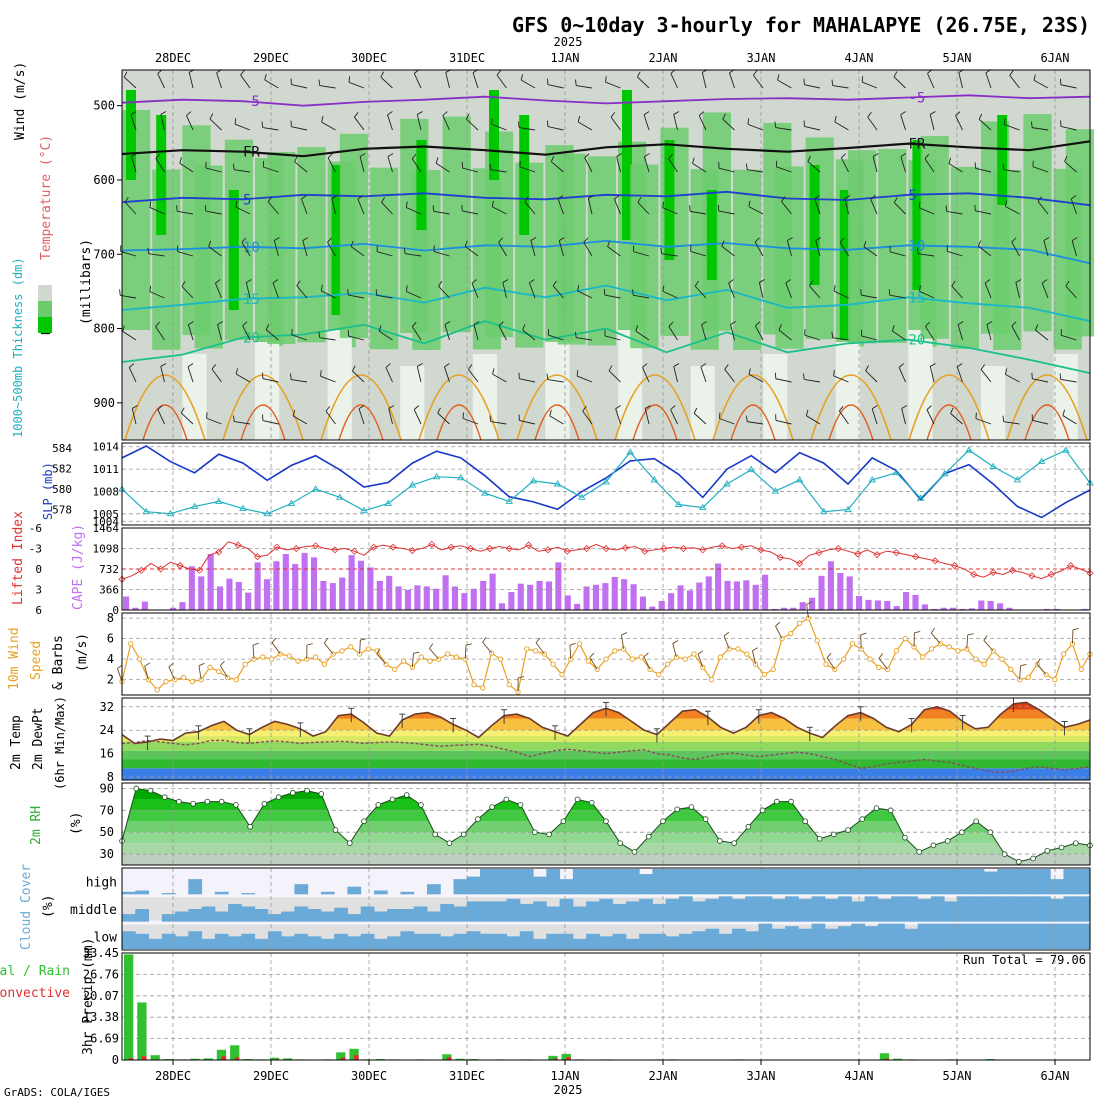 Image resolution: width=1100 pixels, height=1100 pixels. Describe the element at coordinates (45, 293) in the screenshot. I see `rh-legend-swatch` at that location.